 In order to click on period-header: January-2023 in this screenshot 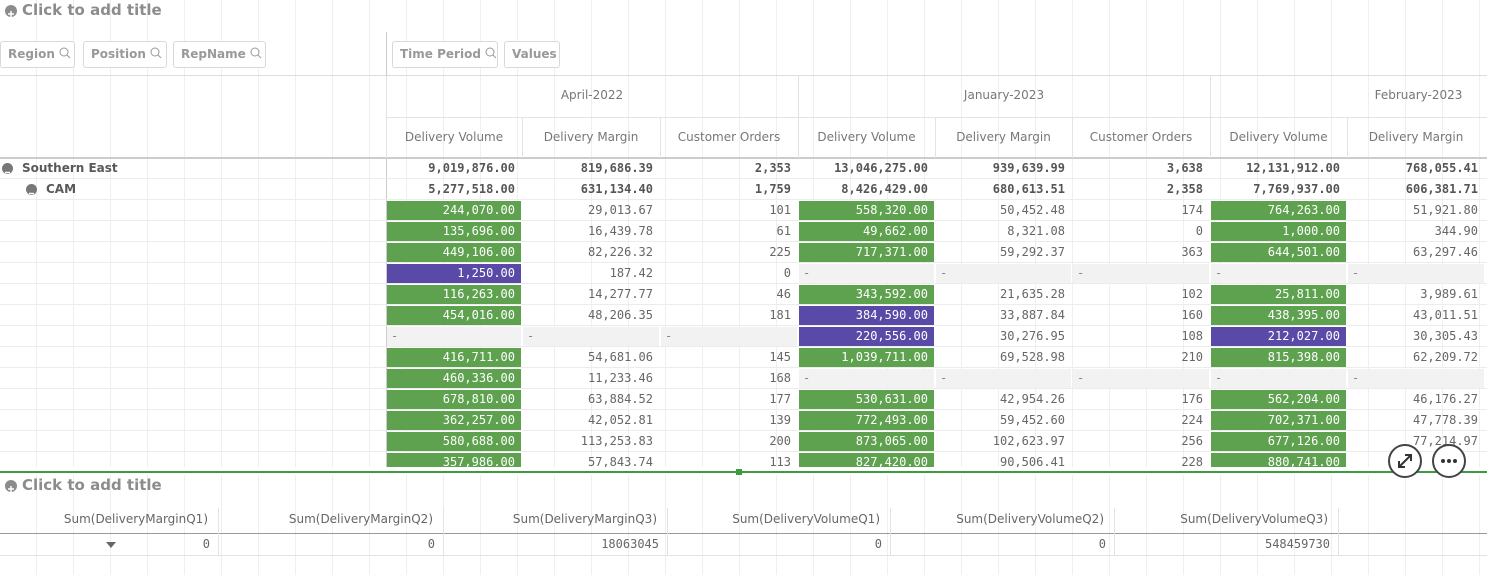, I will do `click(1004, 95)`.